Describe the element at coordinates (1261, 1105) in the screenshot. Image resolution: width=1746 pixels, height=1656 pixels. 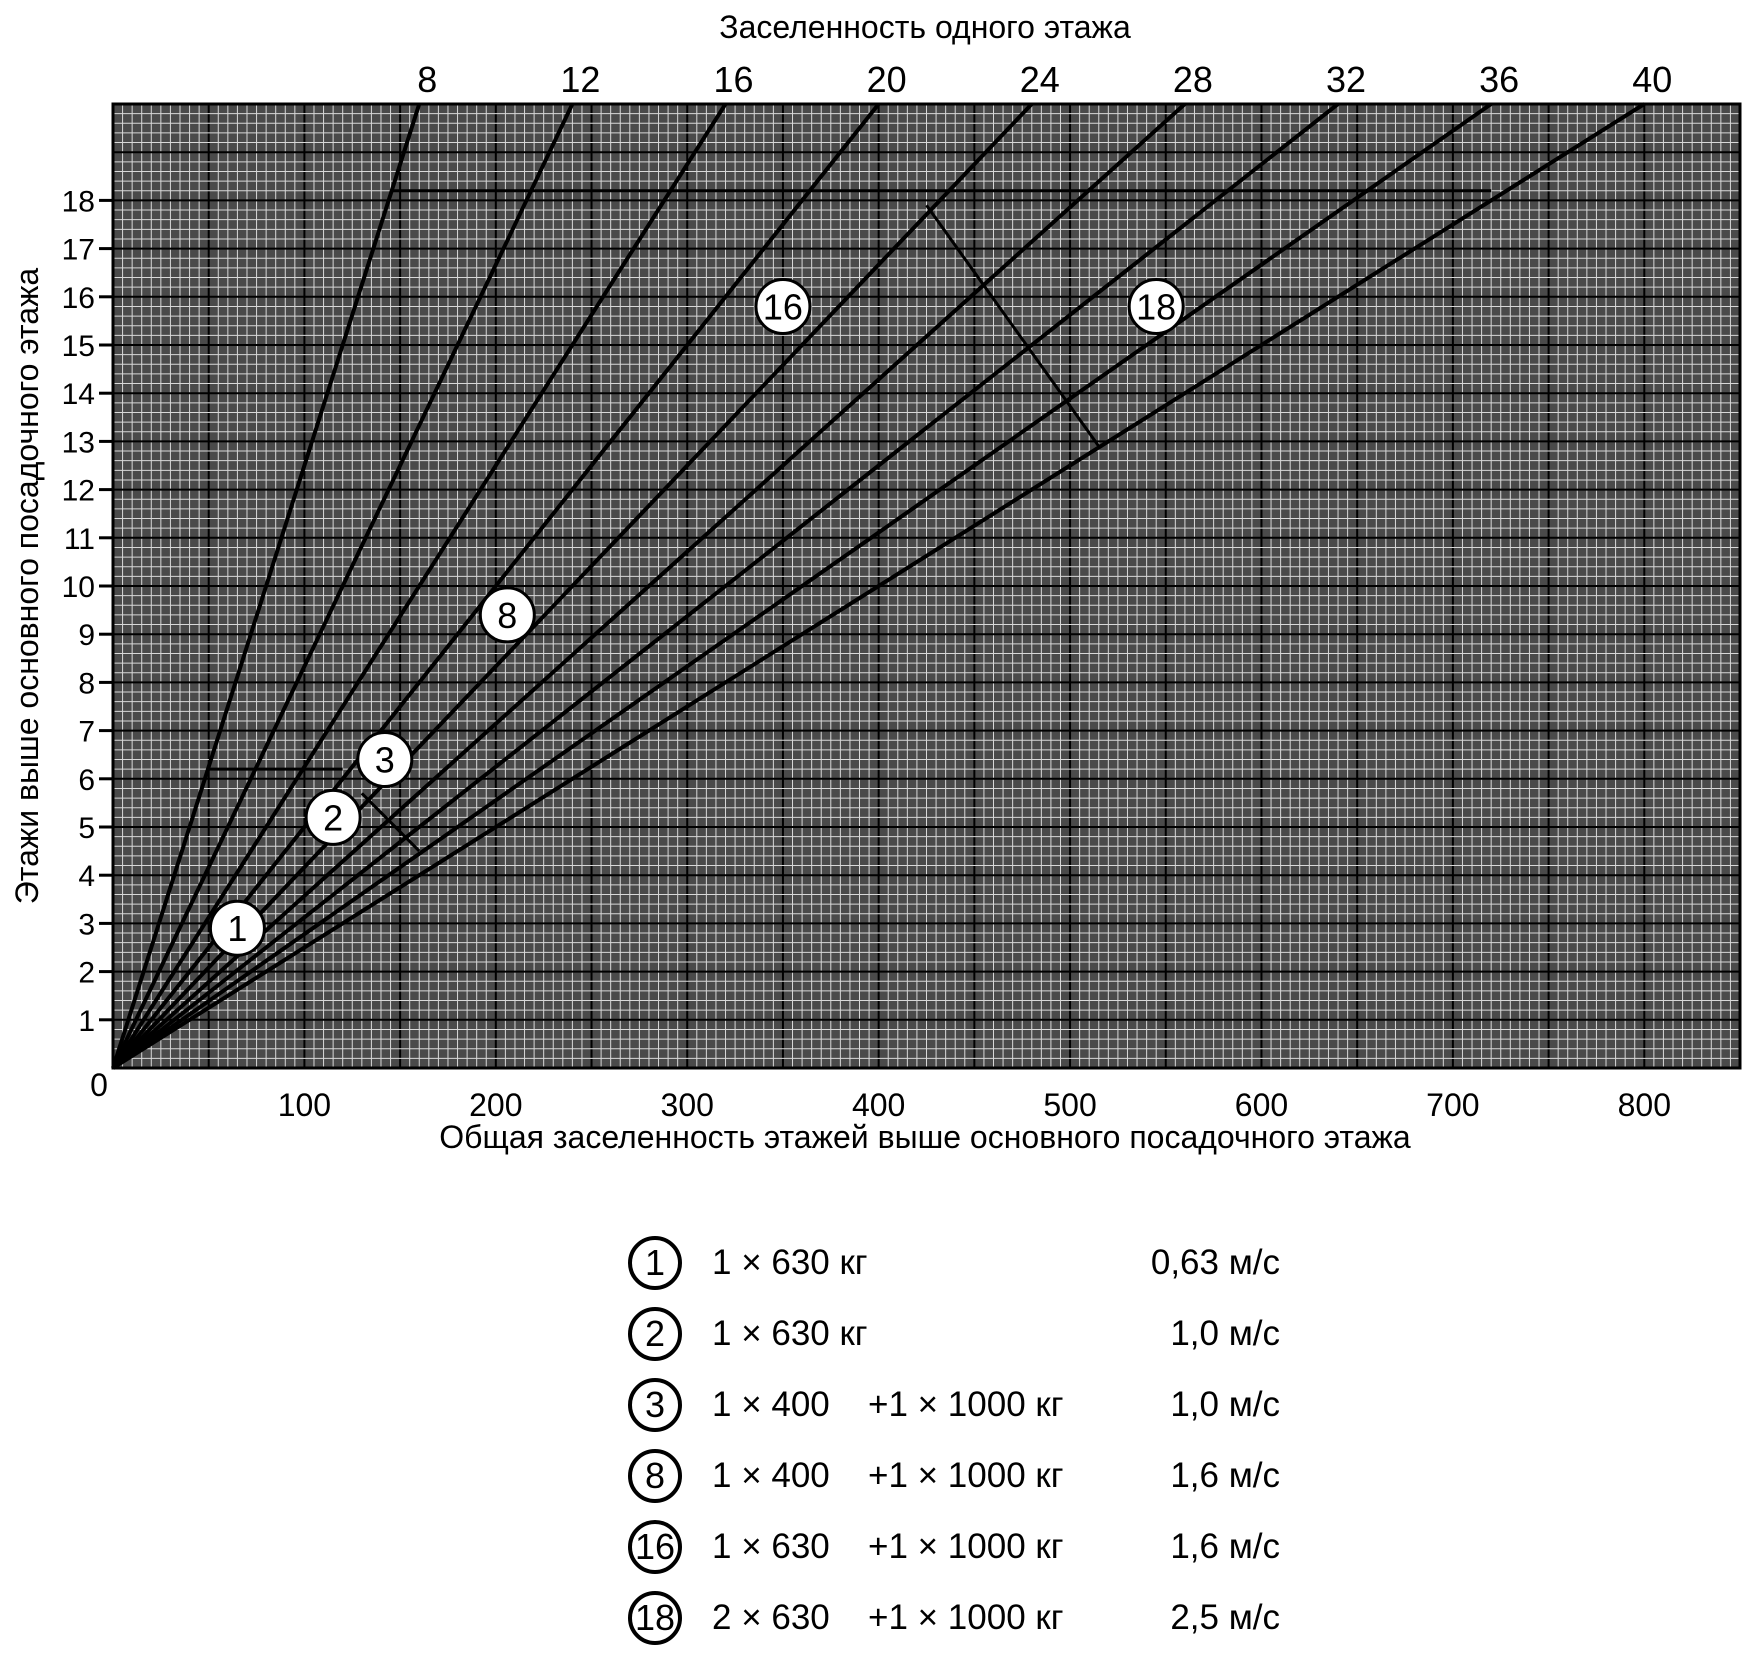
I see `x-tick-label: 600` at that location.